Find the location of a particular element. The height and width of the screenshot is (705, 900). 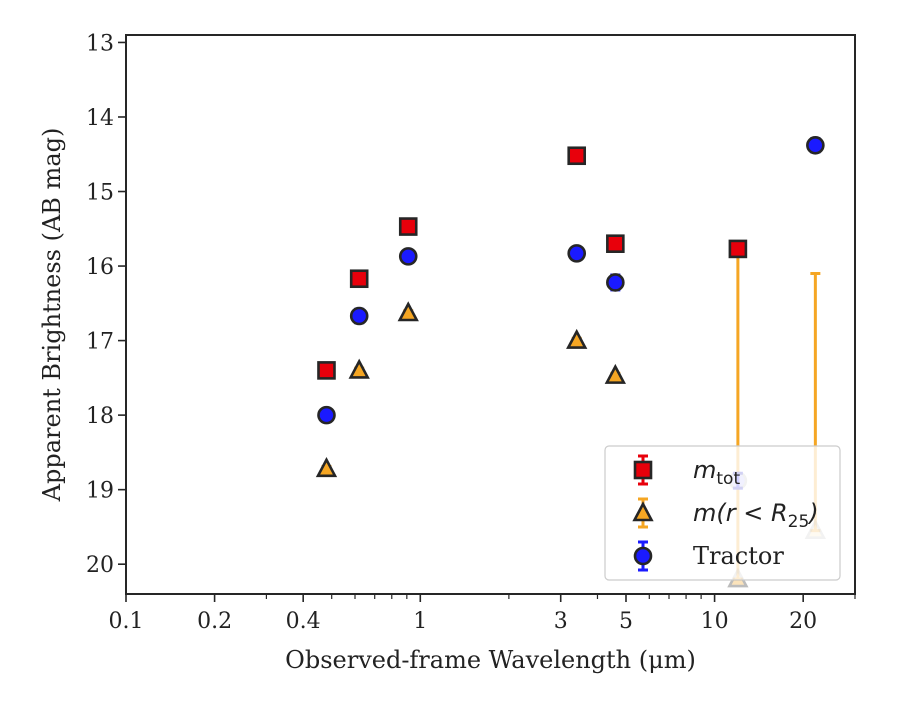

x-tick-label: 0.4 is located at coordinates (303, 621).